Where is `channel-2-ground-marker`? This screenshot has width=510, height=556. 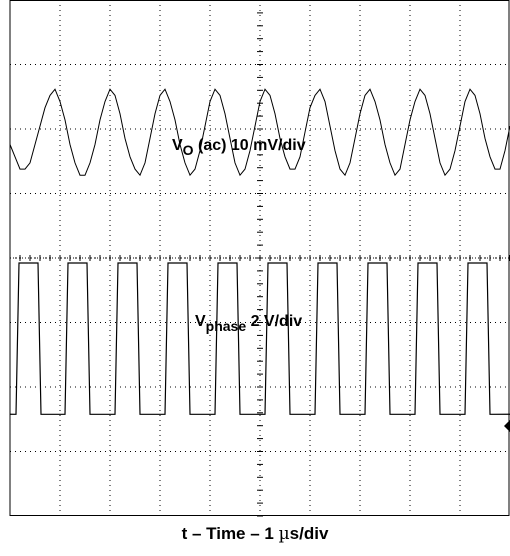
channel-2-ground-marker is located at coordinates (507, 426).